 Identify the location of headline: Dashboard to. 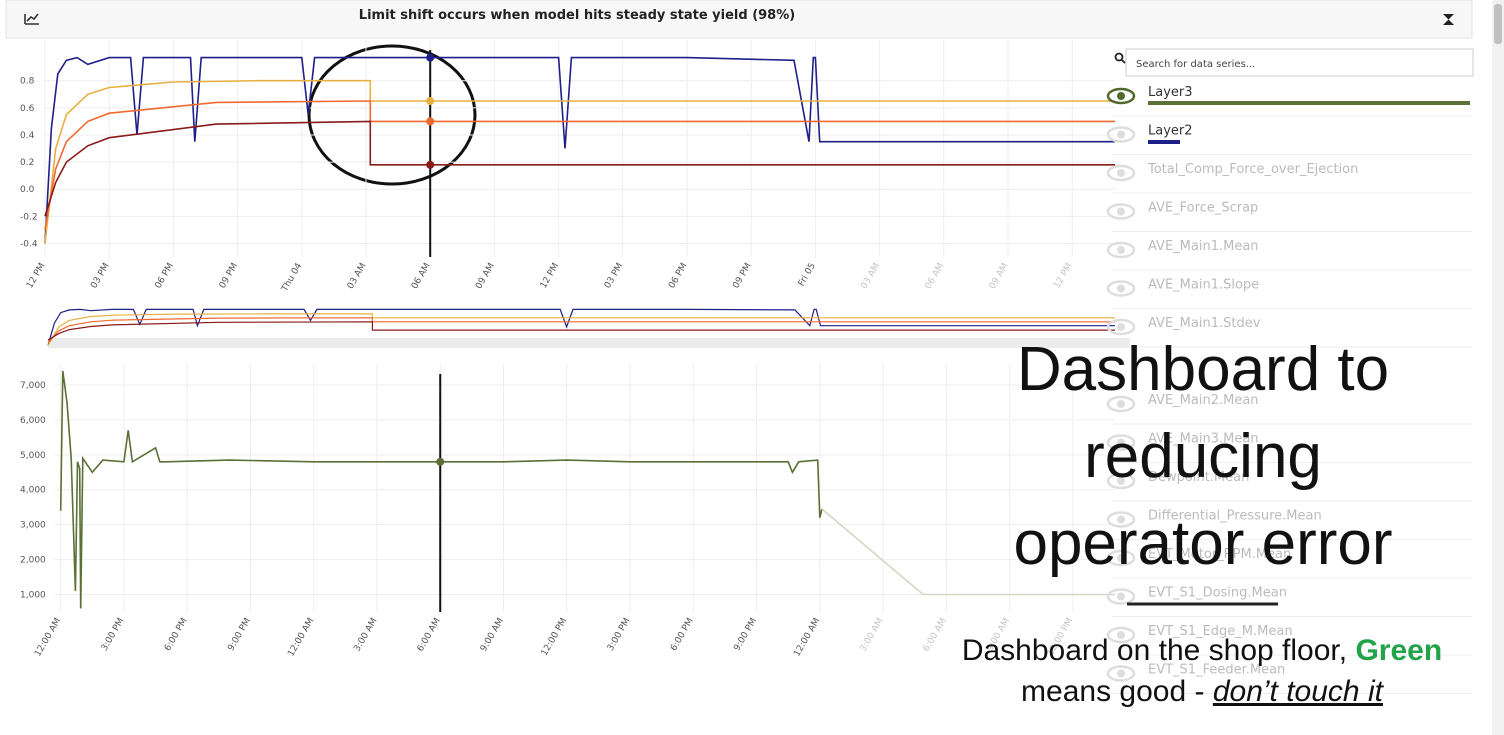
(1203, 369).